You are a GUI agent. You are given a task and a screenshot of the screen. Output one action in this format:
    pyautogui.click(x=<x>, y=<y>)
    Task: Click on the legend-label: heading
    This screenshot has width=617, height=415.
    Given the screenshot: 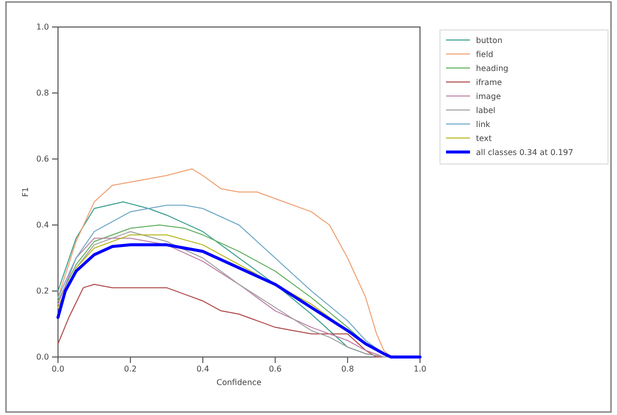 What is the action you would take?
    pyautogui.click(x=492, y=68)
    